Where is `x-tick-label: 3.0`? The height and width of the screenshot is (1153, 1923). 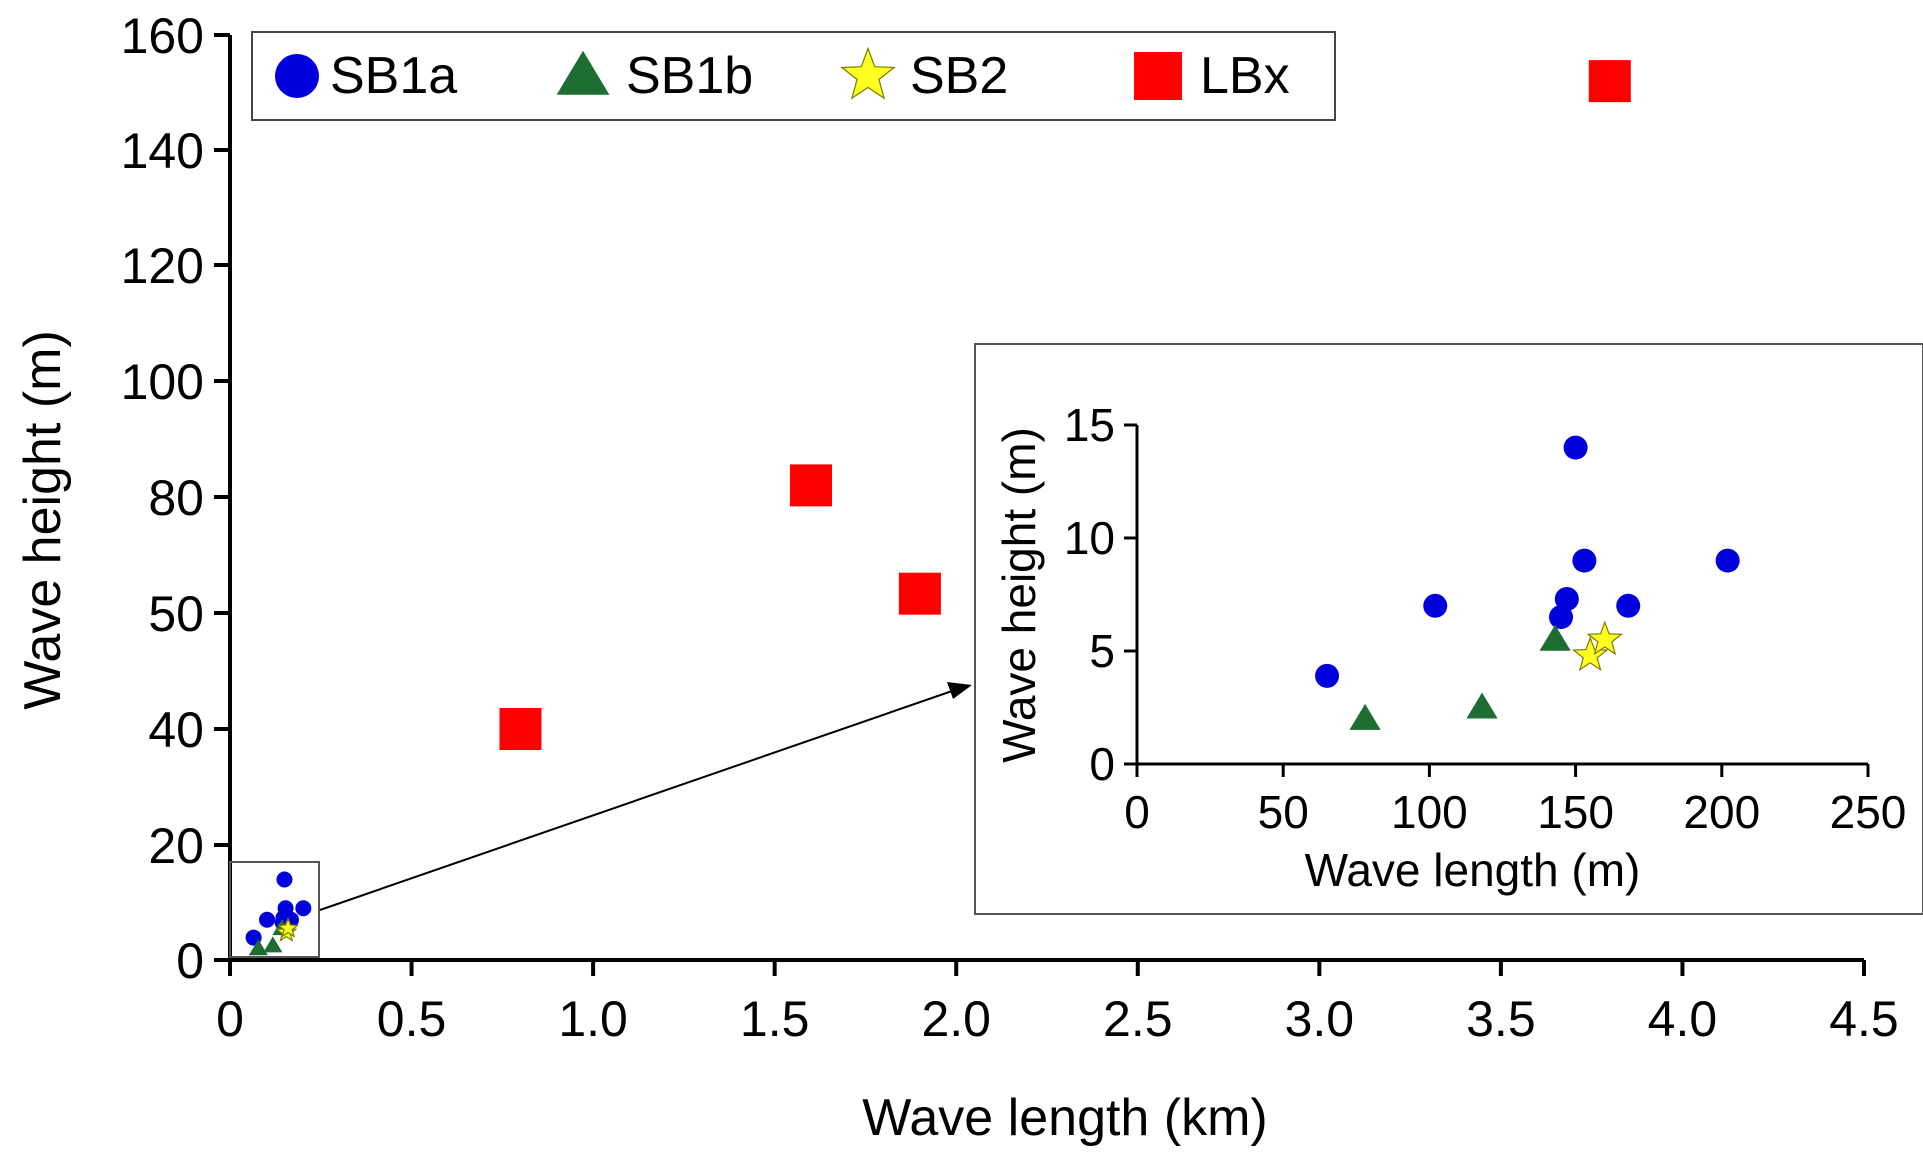
x-tick-label: 3.0 is located at coordinates (1320, 1019).